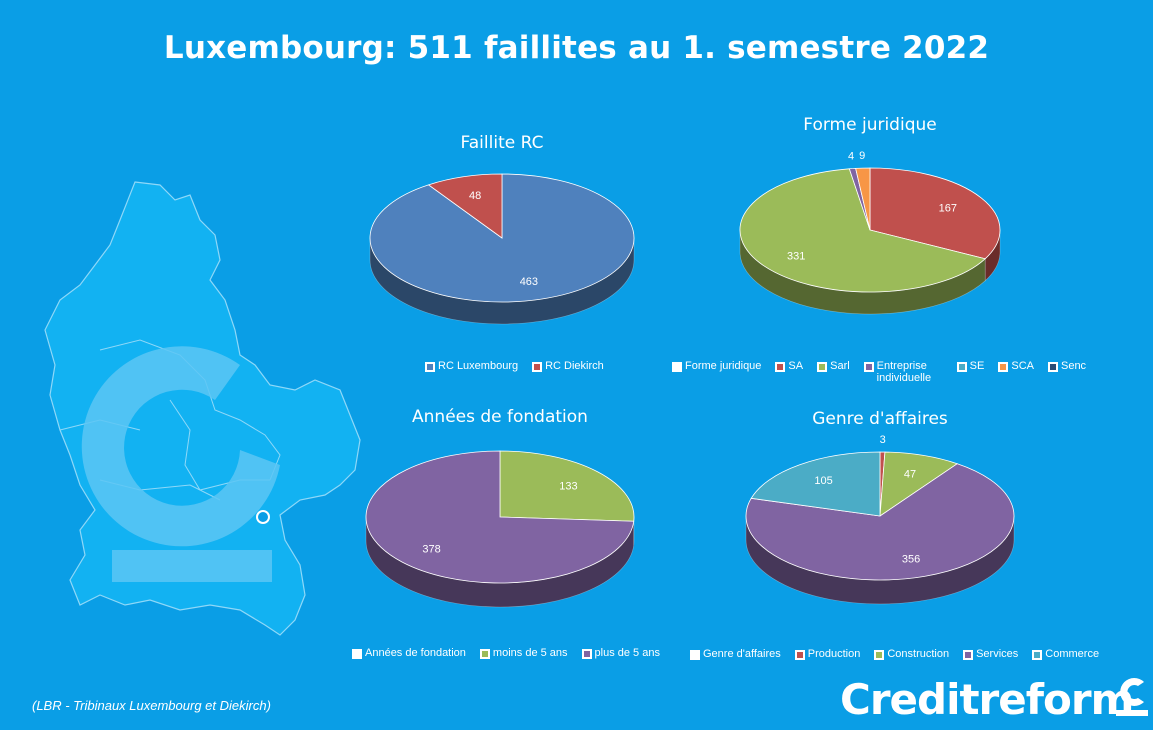 Image resolution: width=1153 pixels, height=730 pixels. I want to click on map-canton-border, so click(170, 420).